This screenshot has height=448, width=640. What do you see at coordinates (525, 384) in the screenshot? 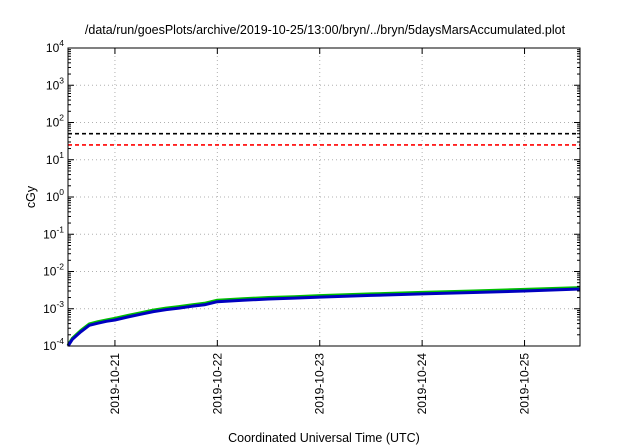
I see `x-tick-label: 2019-10-25` at bounding box center [525, 384].